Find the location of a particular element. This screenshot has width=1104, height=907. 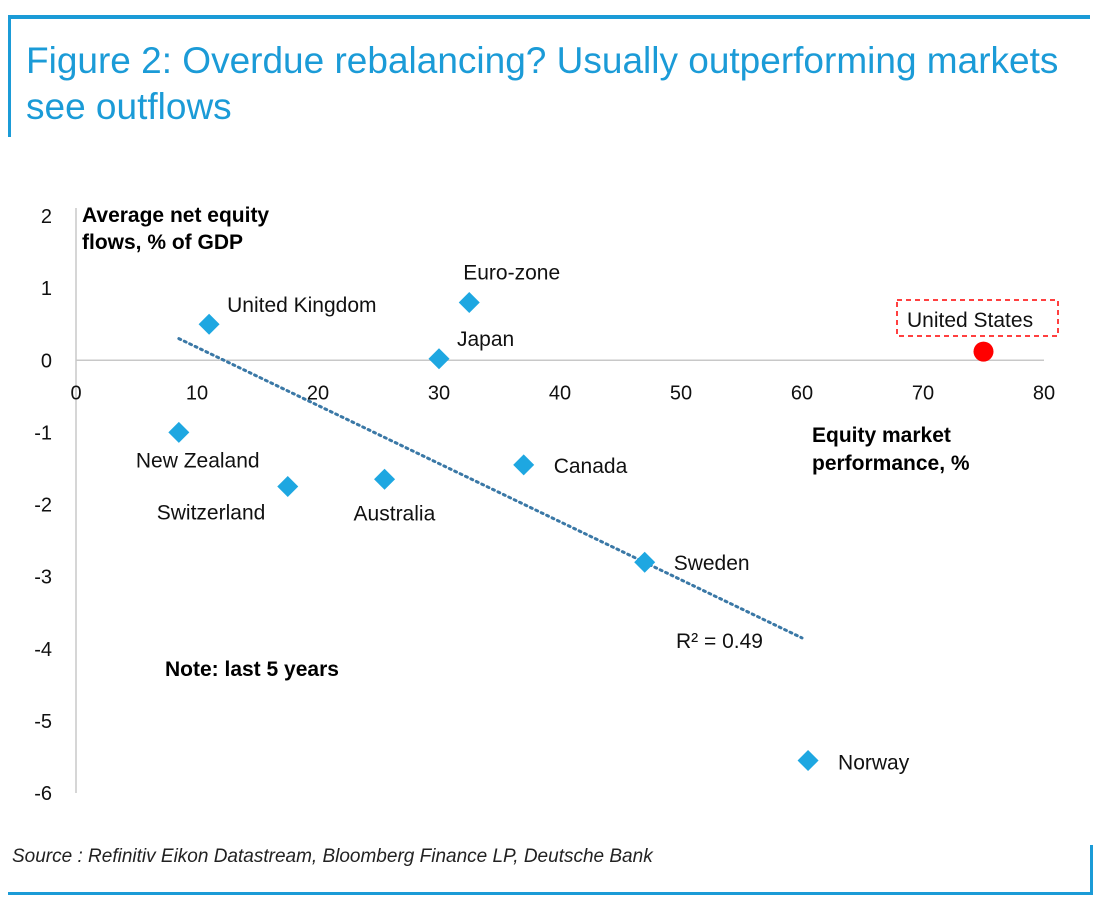

x-tick-label: 10 is located at coordinates (197, 393).